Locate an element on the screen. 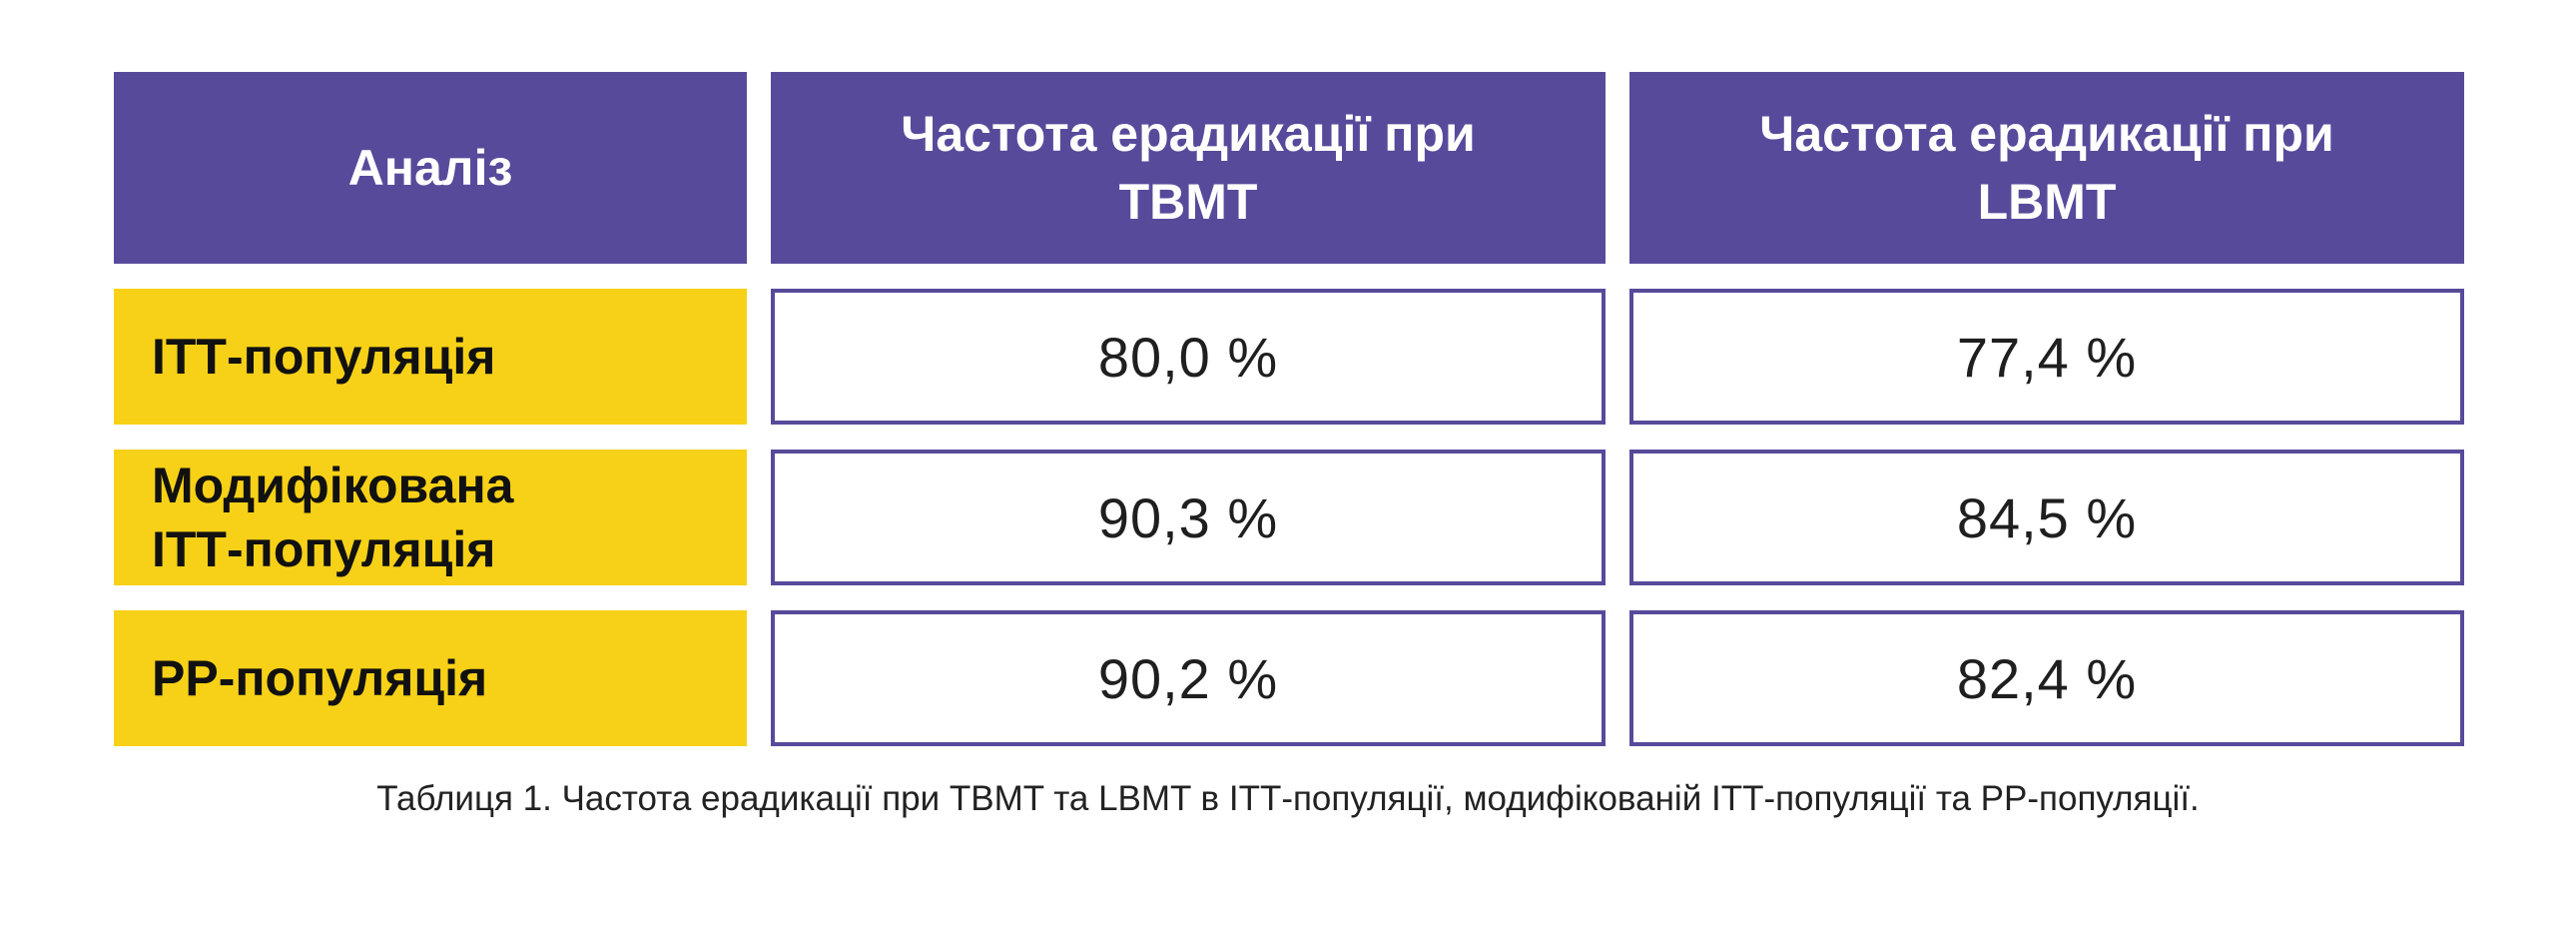  table-cell-modified-itt-lbmt: 84,5 % is located at coordinates (2046, 518).